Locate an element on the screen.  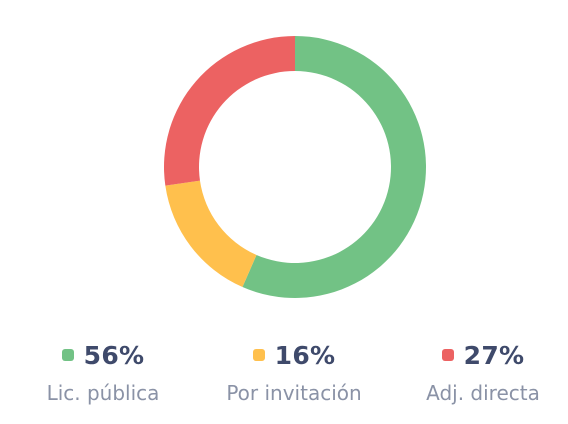
legend-swatch-lic-publica is located at coordinates (67, 355).